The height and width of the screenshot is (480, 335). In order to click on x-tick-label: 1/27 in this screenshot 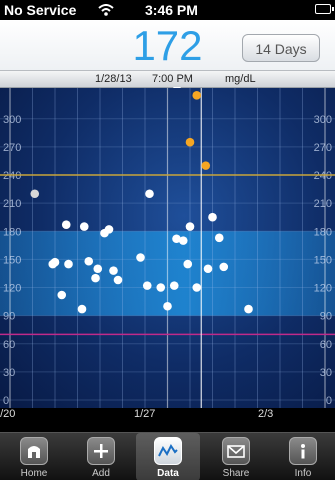, I will do `click(145, 414)`.